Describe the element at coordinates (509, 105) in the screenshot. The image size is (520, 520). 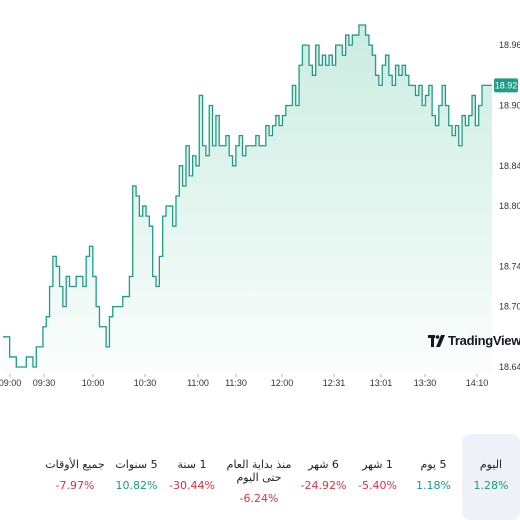
I see `y-tick-label: 18.90` at that location.